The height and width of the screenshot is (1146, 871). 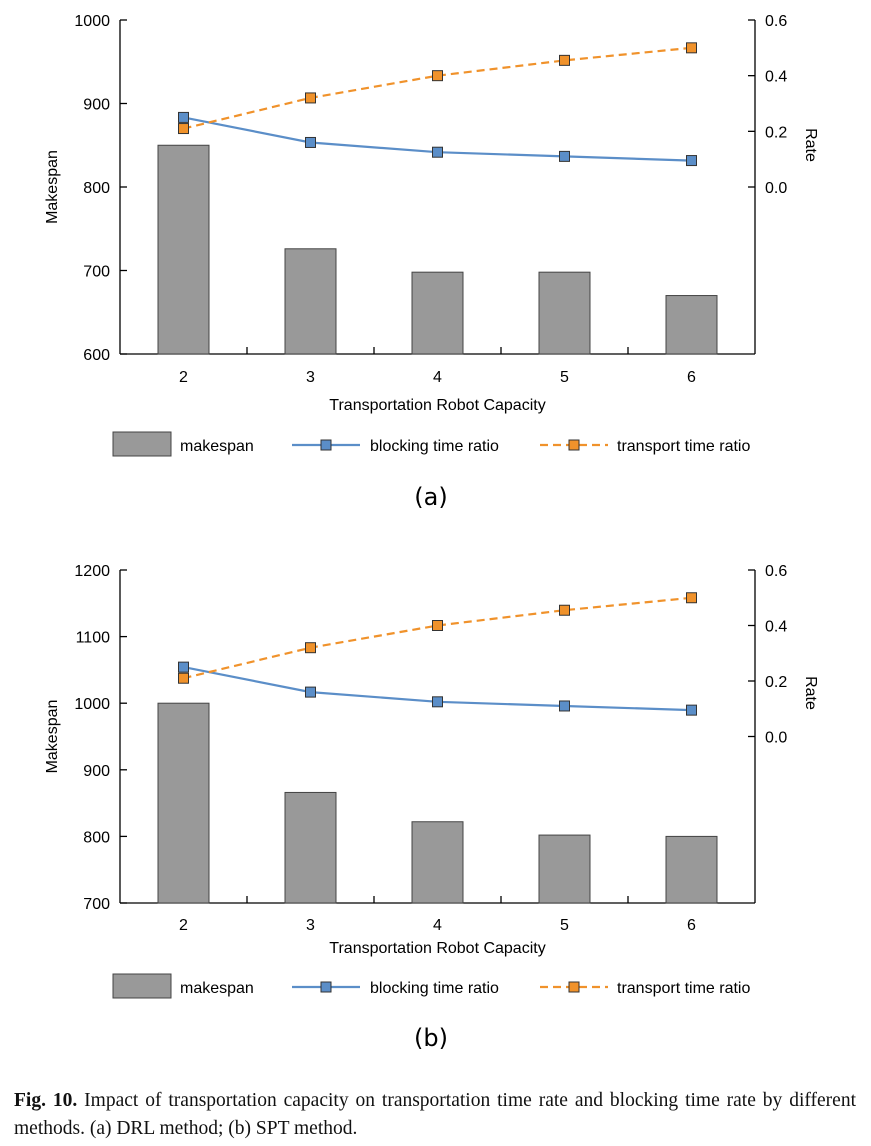 What do you see at coordinates (93, 638) in the screenshot?
I see `left-tick-label: 1100` at bounding box center [93, 638].